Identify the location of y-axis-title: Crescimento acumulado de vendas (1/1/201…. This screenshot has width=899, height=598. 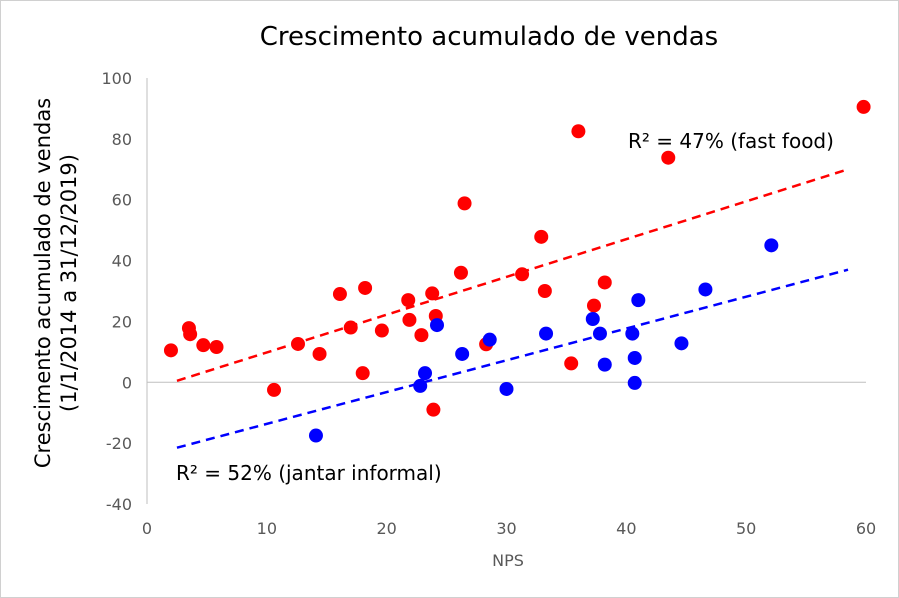
(56, 283).